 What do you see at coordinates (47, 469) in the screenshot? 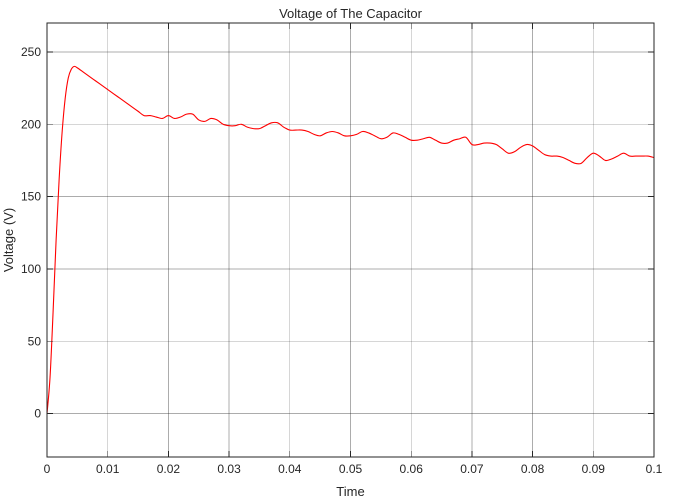
I see `x-tick-label: 0` at bounding box center [47, 469].